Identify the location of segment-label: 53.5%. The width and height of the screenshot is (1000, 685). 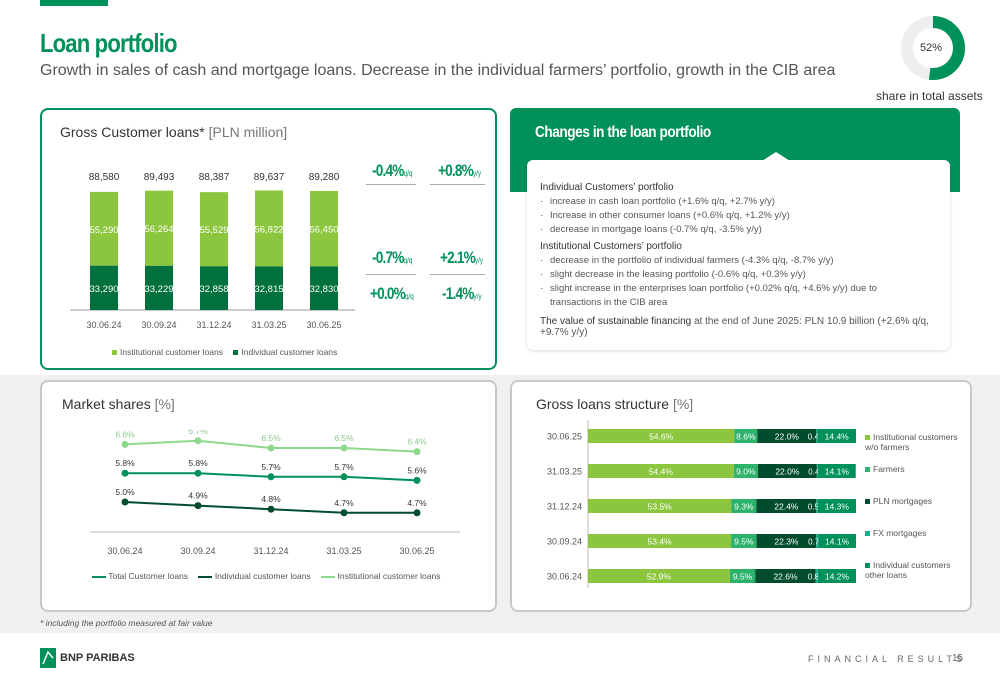
(660, 507).